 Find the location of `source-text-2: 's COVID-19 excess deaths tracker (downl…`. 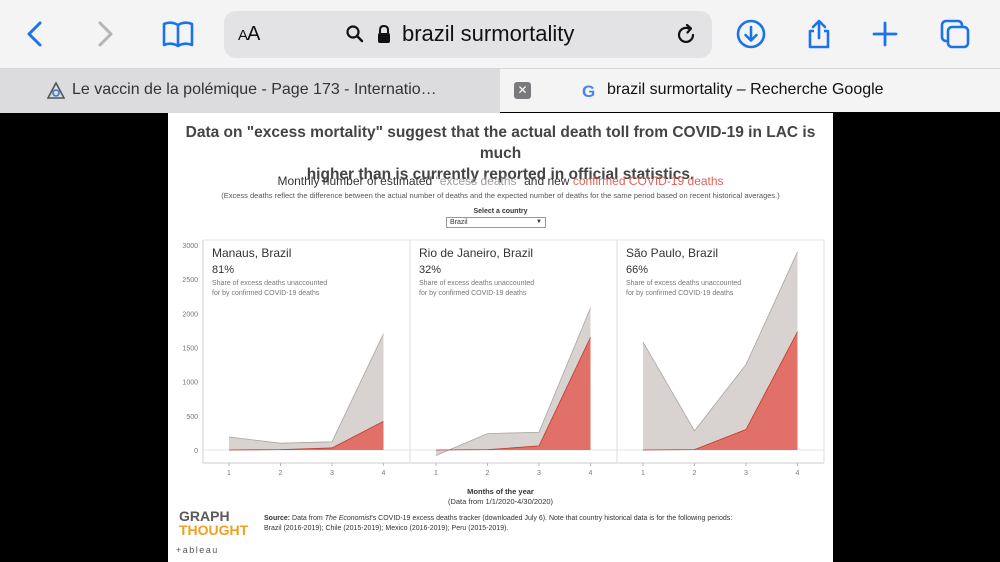

source-text-2: 's COVID-19 excess deaths tracker (downl… is located at coordinates (552, 518).